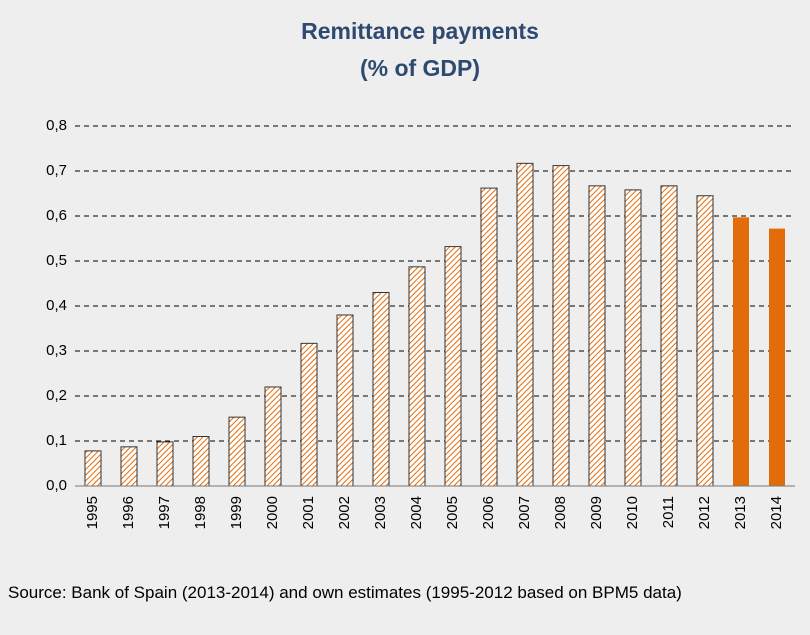 This screenshot has height=635, width=810. I want to click on x-tick-label: 2002, so click(344, 512).